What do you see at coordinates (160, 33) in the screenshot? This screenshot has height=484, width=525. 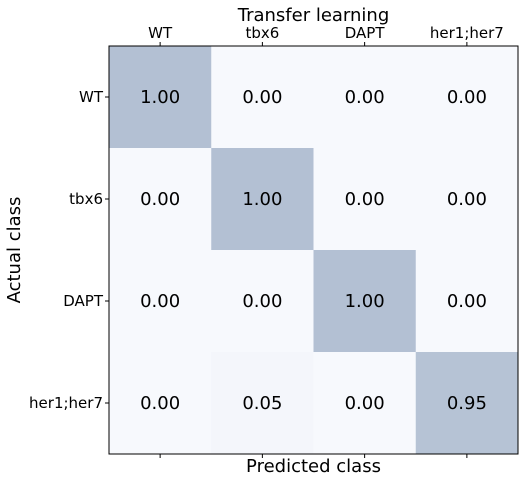 I see `x-tick-label: WT` at bounding box center [160, 33].